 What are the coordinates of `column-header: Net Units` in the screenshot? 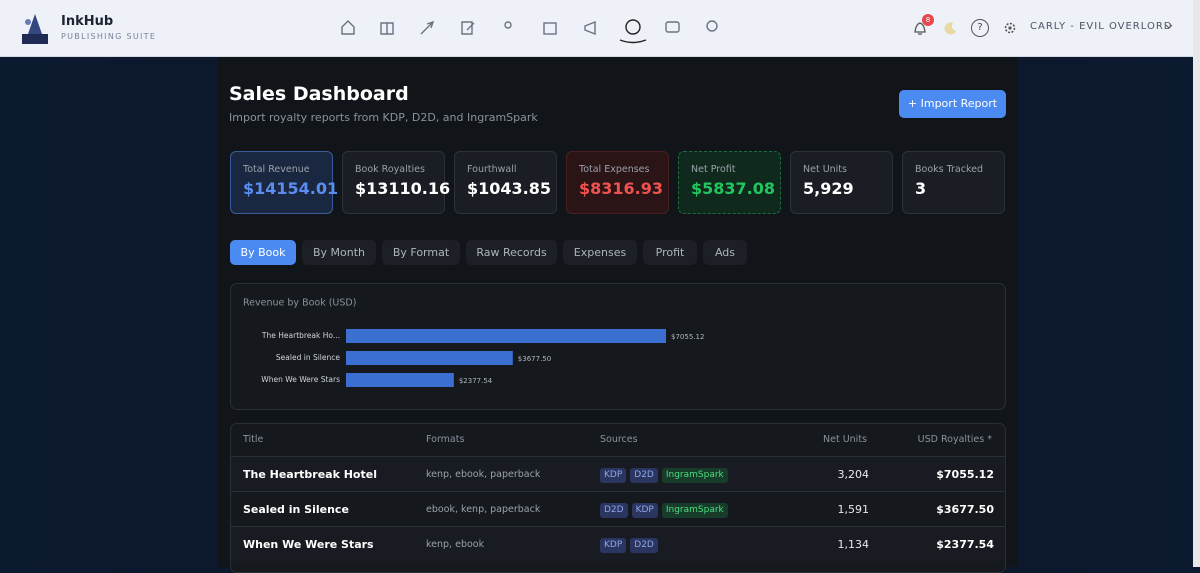 It's located at (845, 439).